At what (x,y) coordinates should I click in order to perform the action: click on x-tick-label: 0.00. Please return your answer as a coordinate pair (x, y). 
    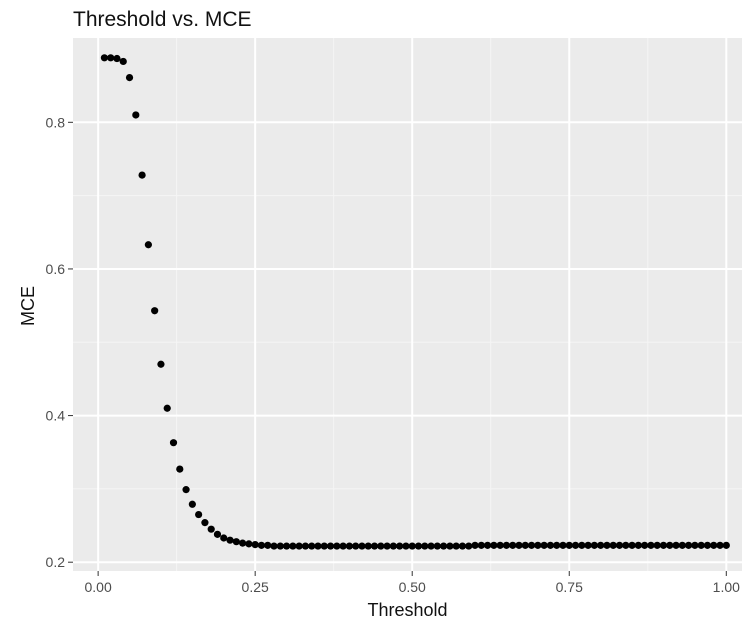
    Looking at the image, I should click on (98, 587).